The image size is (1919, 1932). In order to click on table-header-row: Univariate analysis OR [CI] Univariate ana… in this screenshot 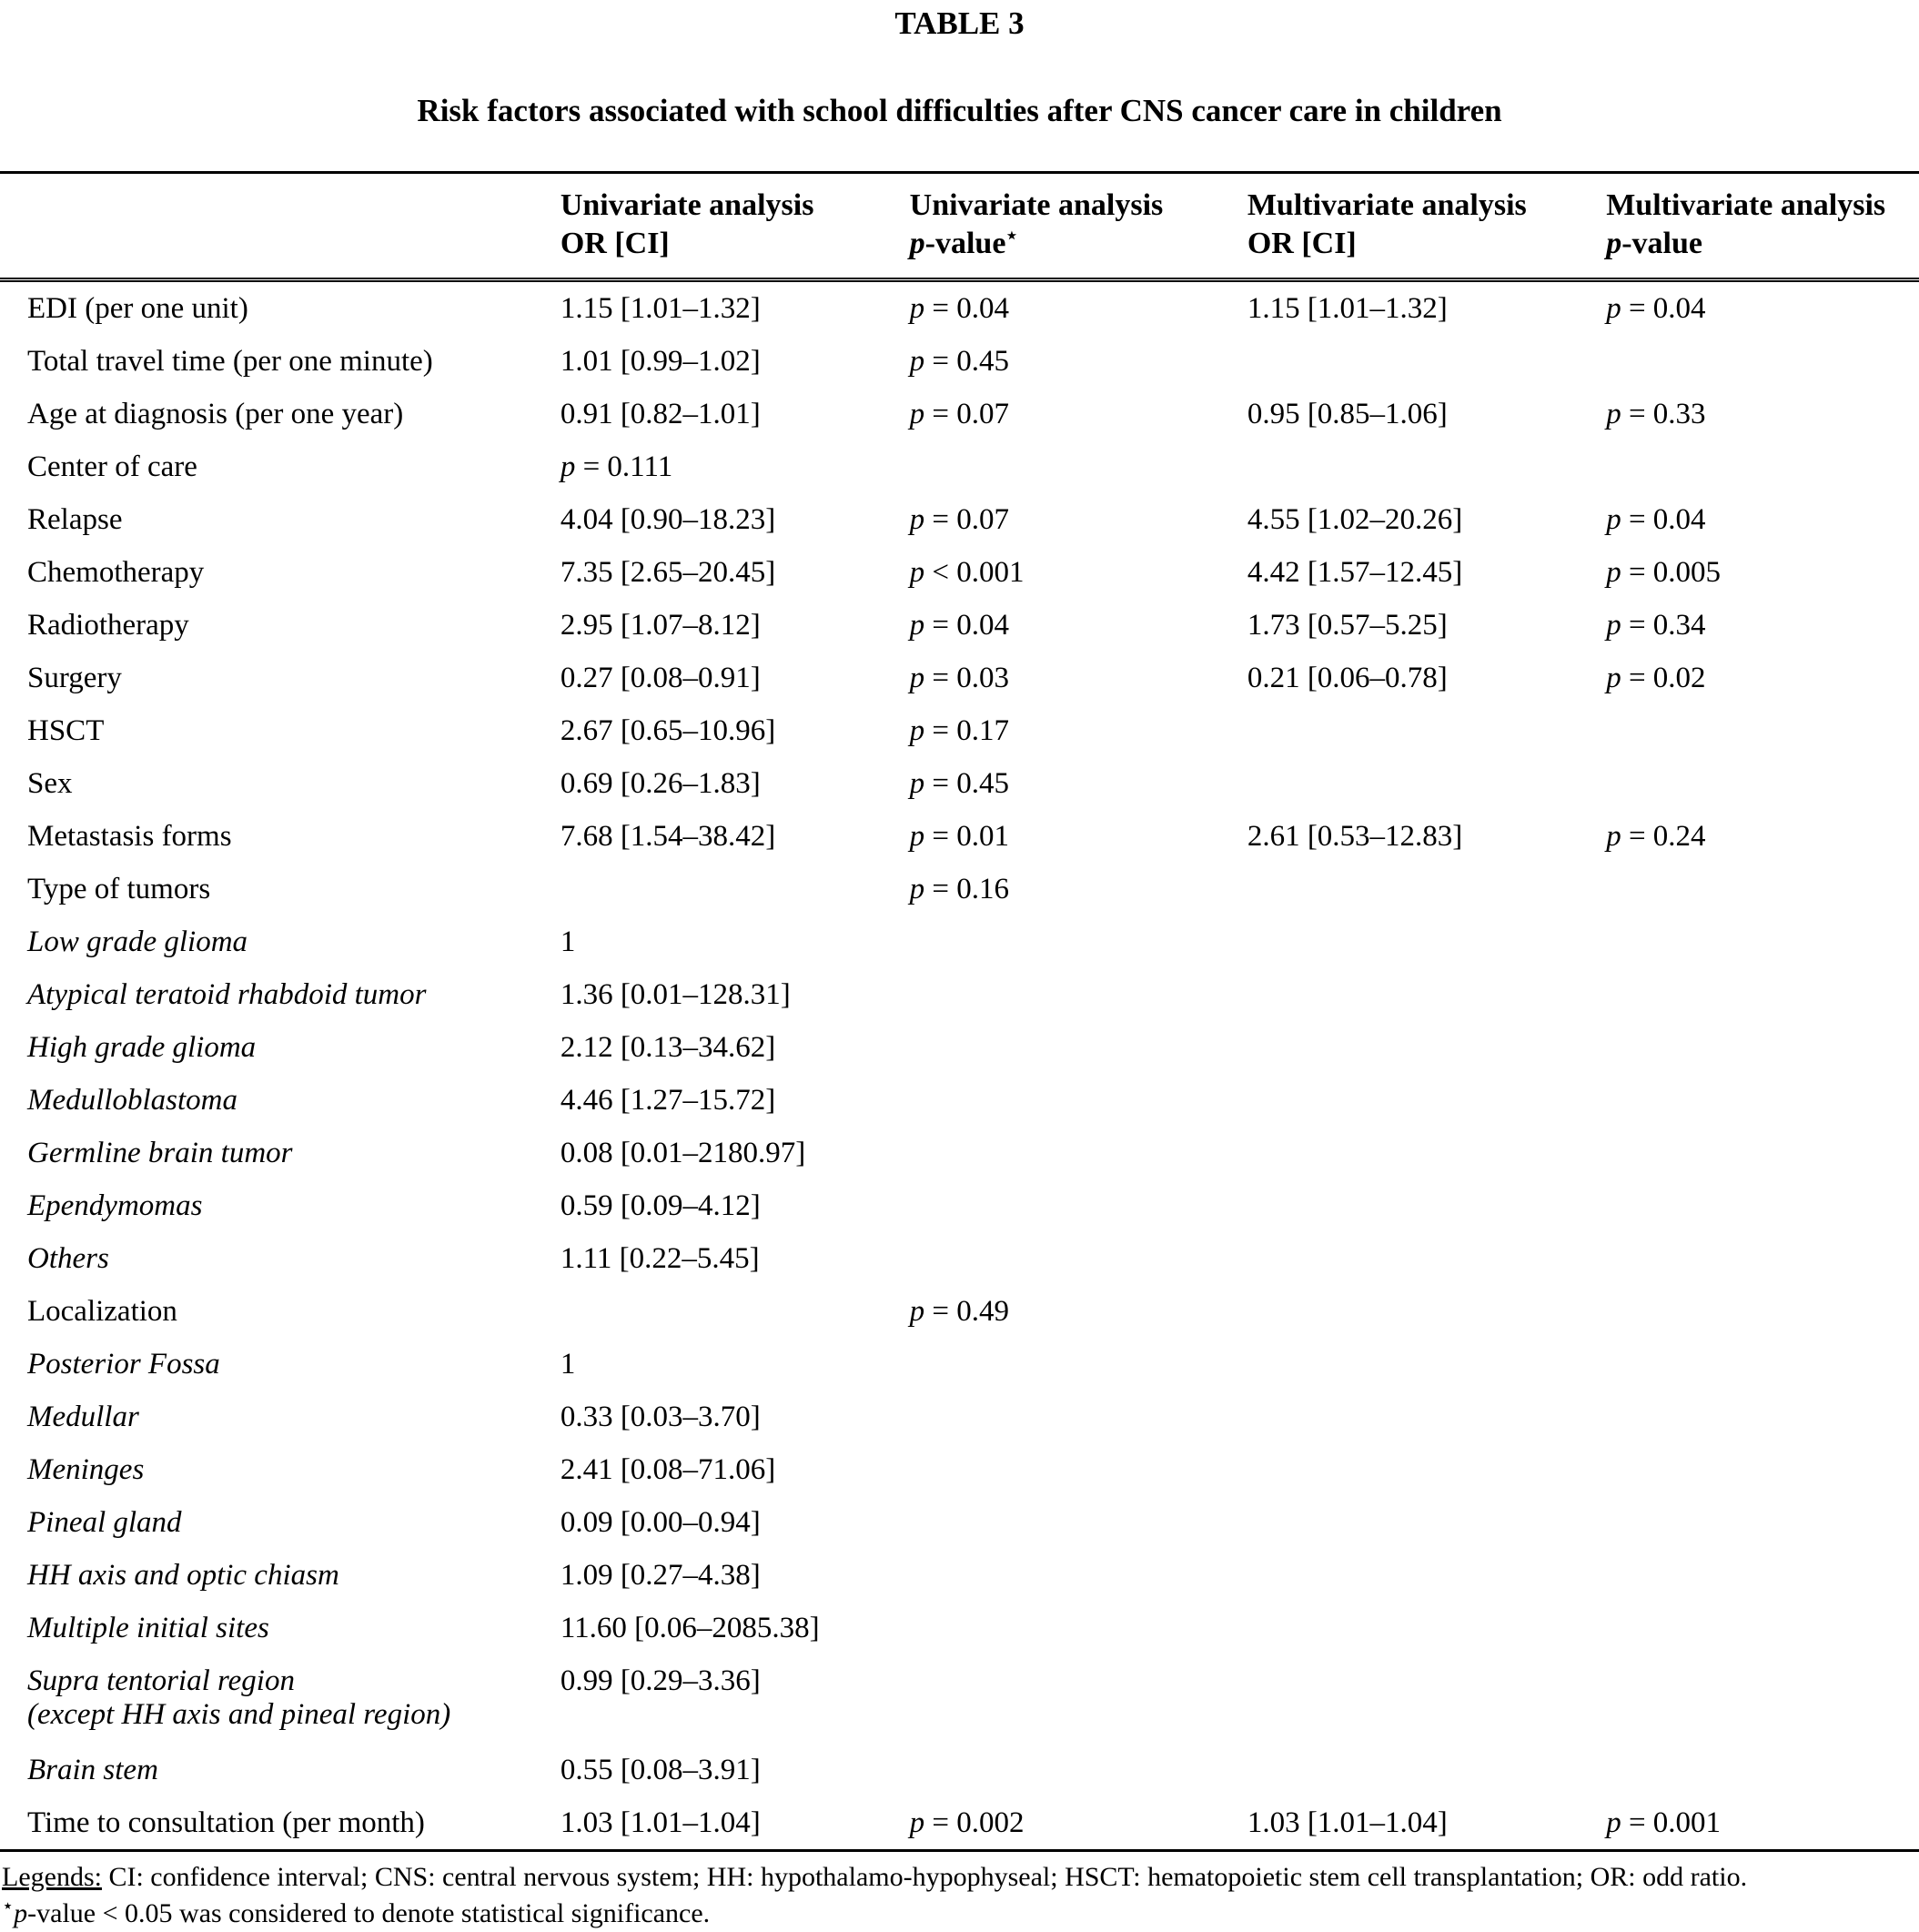, I will do `click(959, 226)`.